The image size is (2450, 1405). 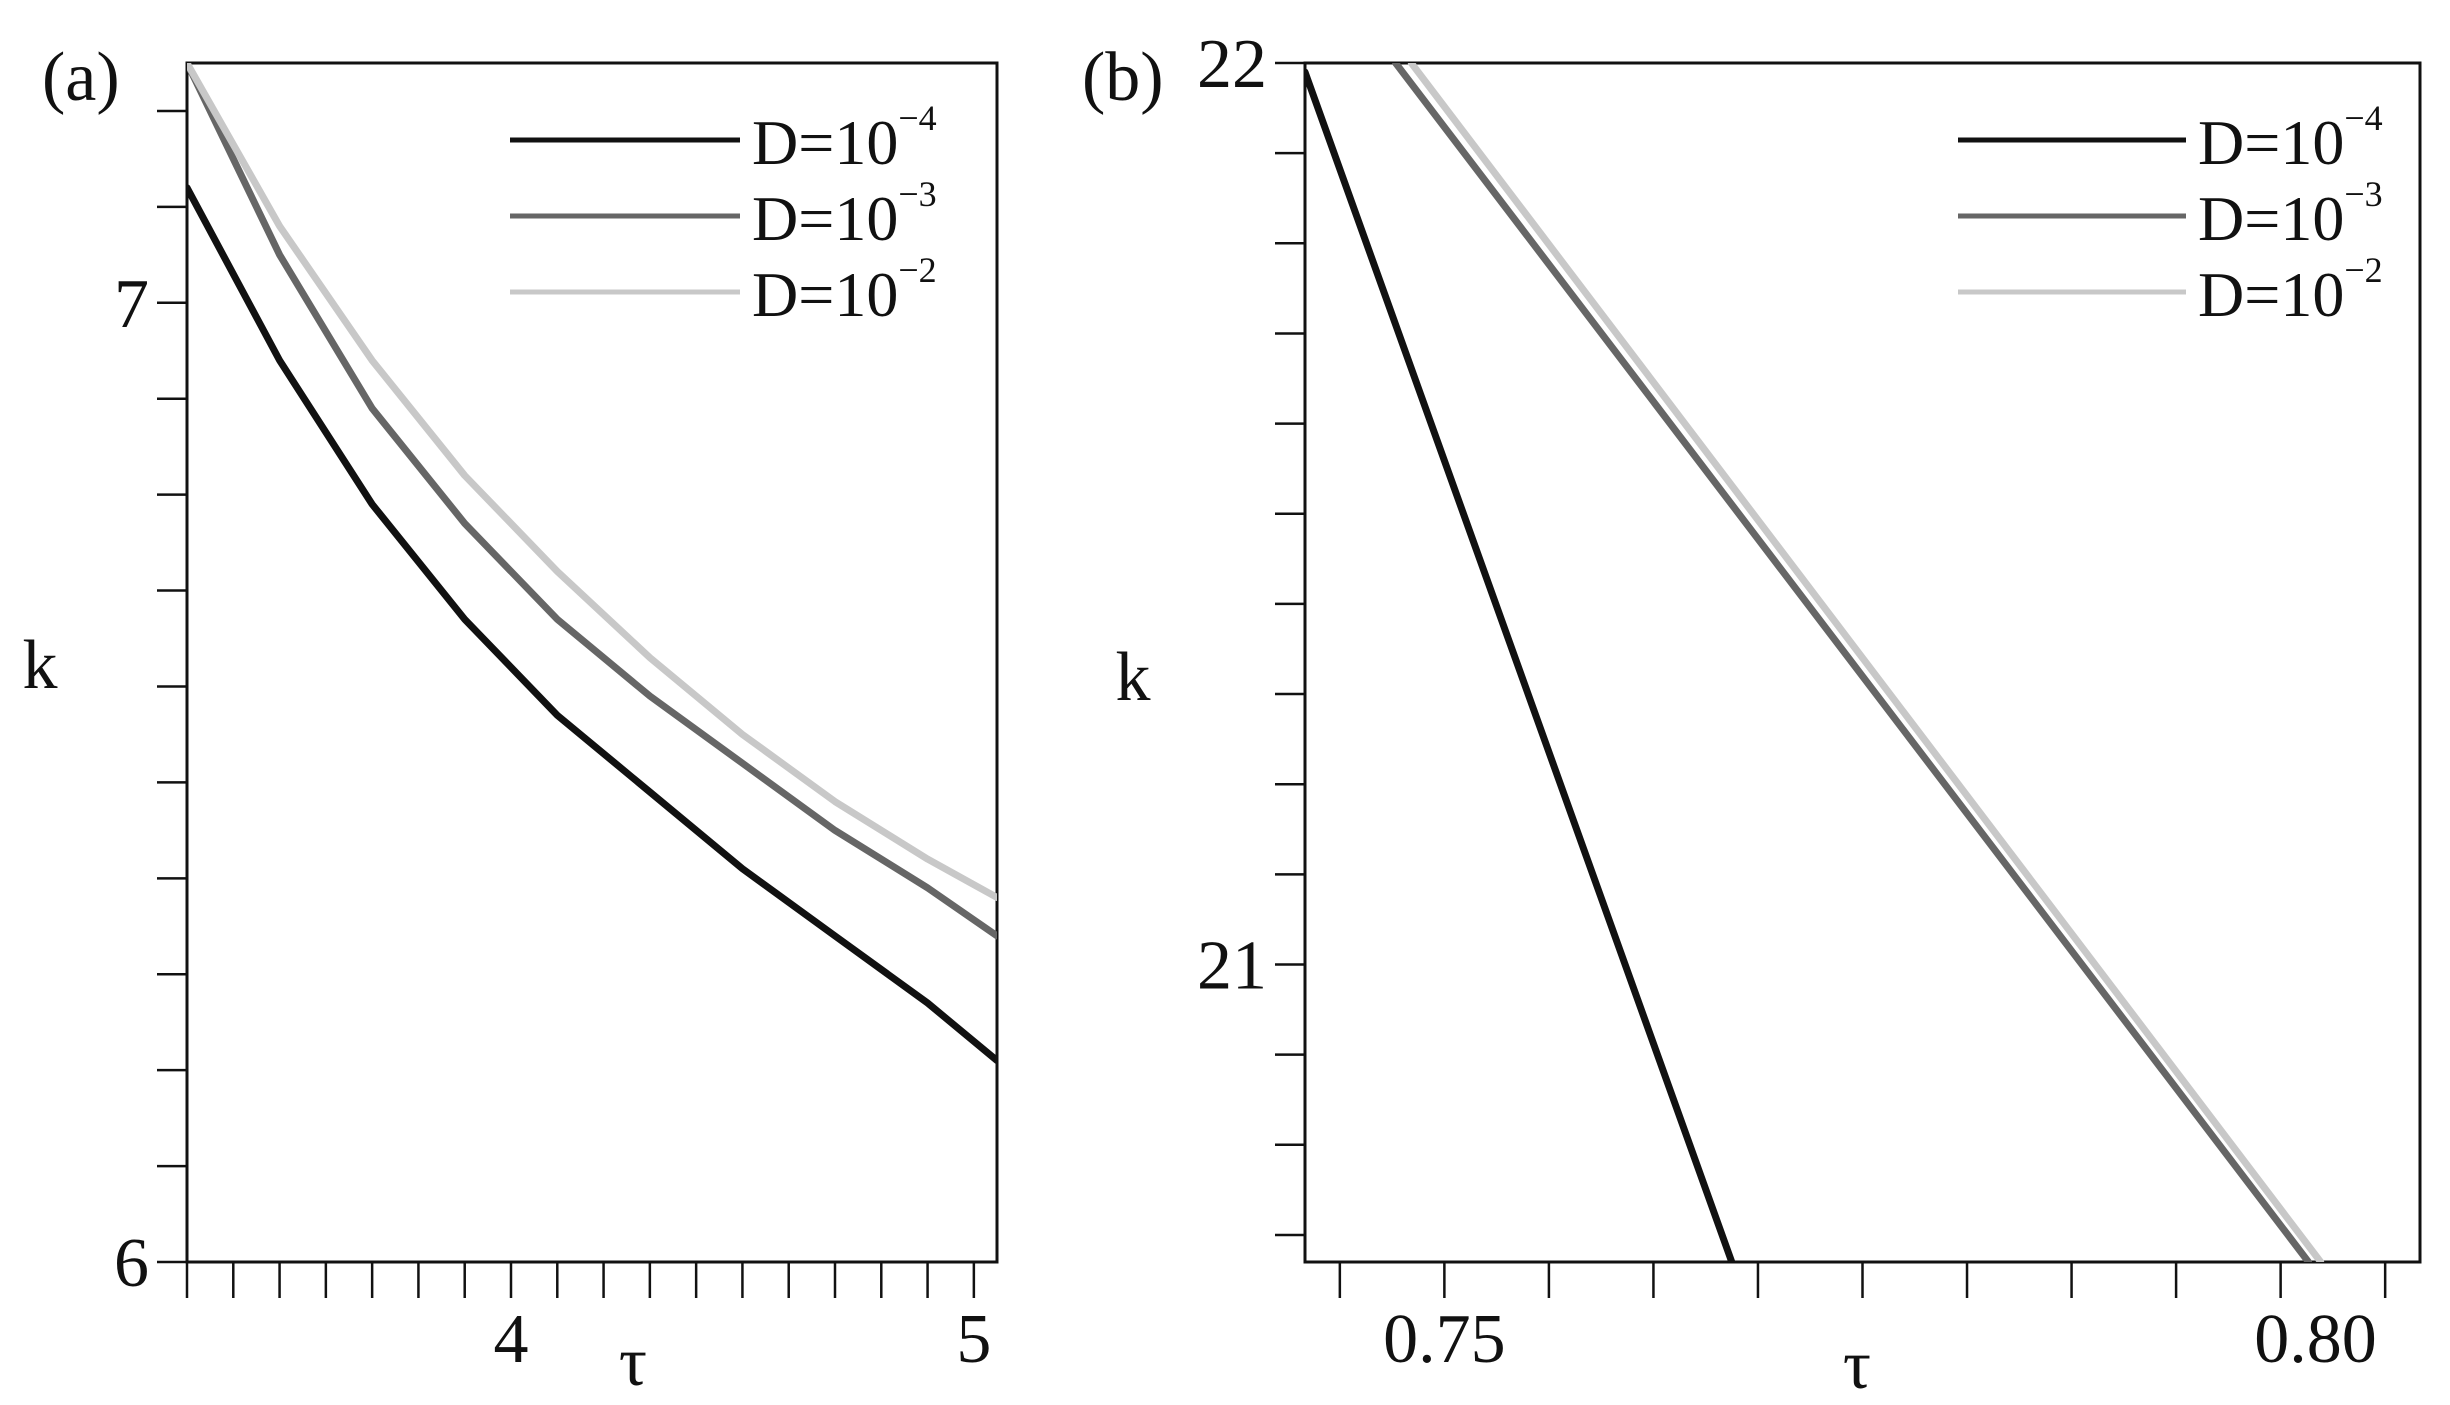 I want to click on panel-a-label: (a), so click(x=81, y=77).